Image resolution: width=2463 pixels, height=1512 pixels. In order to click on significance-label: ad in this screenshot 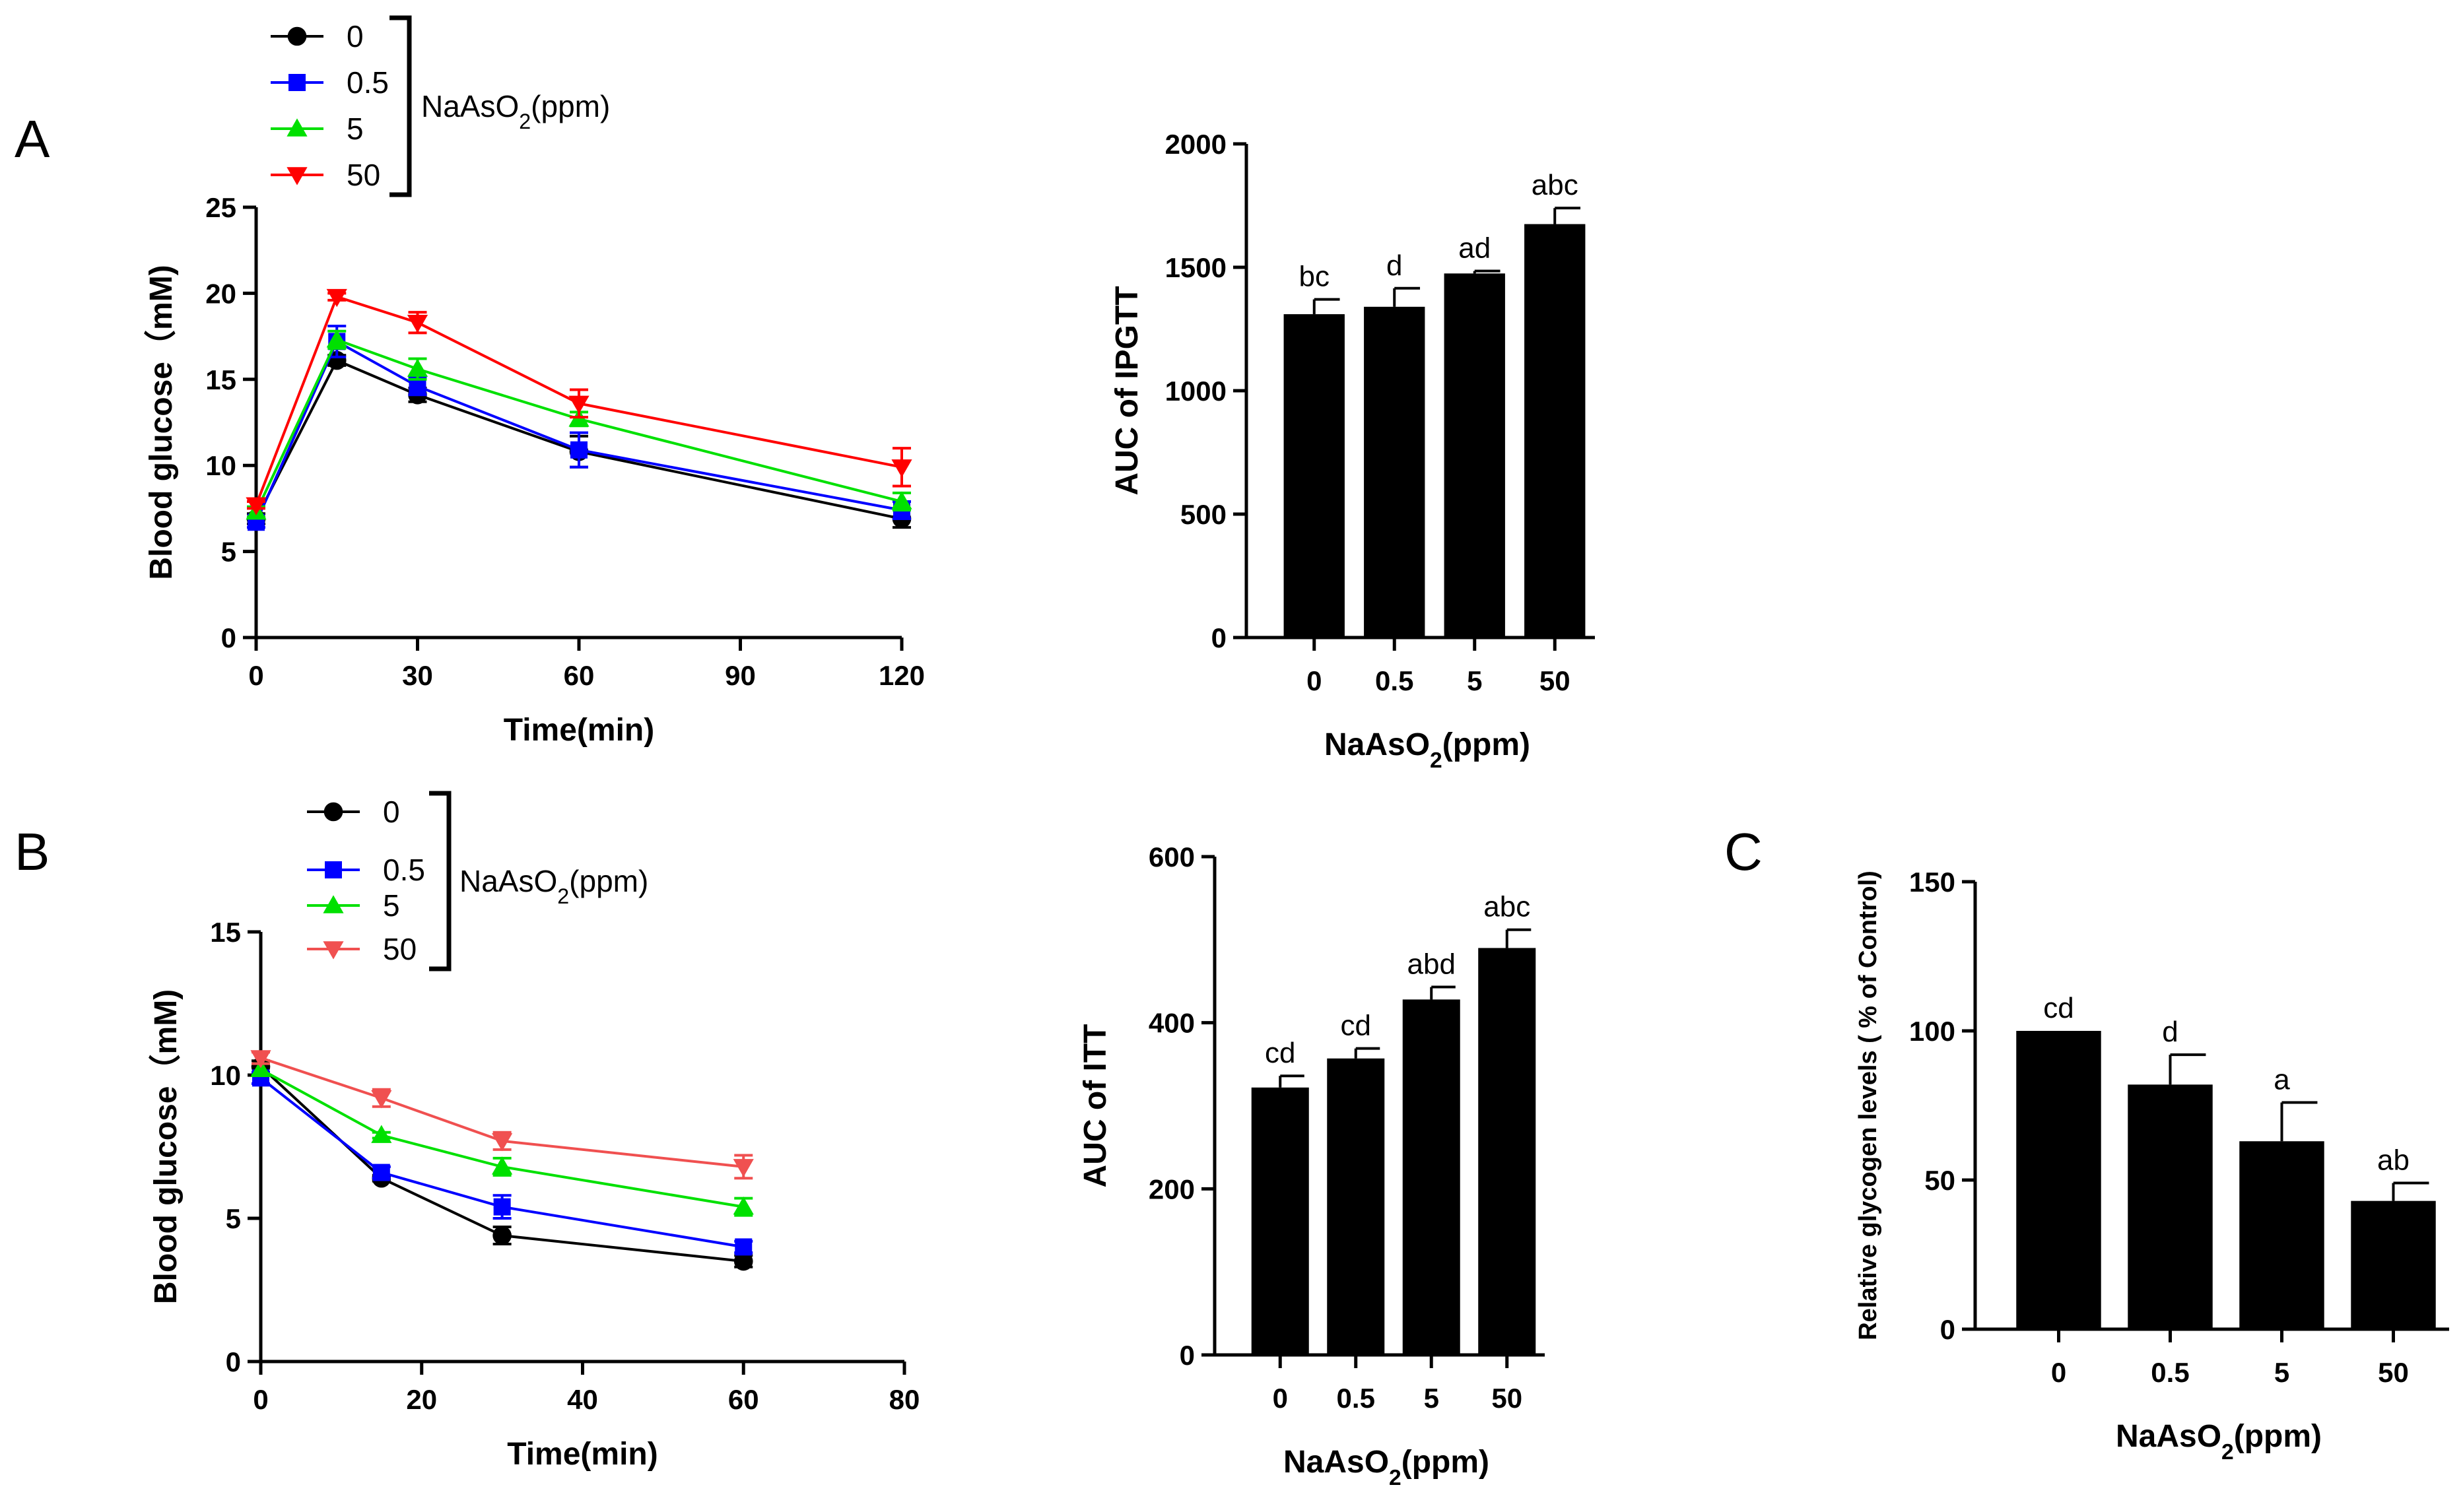, I will do `click(1474, 249)`.